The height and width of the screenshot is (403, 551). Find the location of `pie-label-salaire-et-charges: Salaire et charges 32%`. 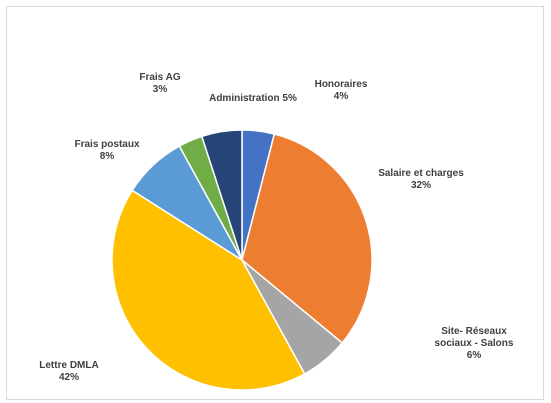

pie-label-salaire-et-charges: Salaire et charges 32% is located at coordinates (421, 179).